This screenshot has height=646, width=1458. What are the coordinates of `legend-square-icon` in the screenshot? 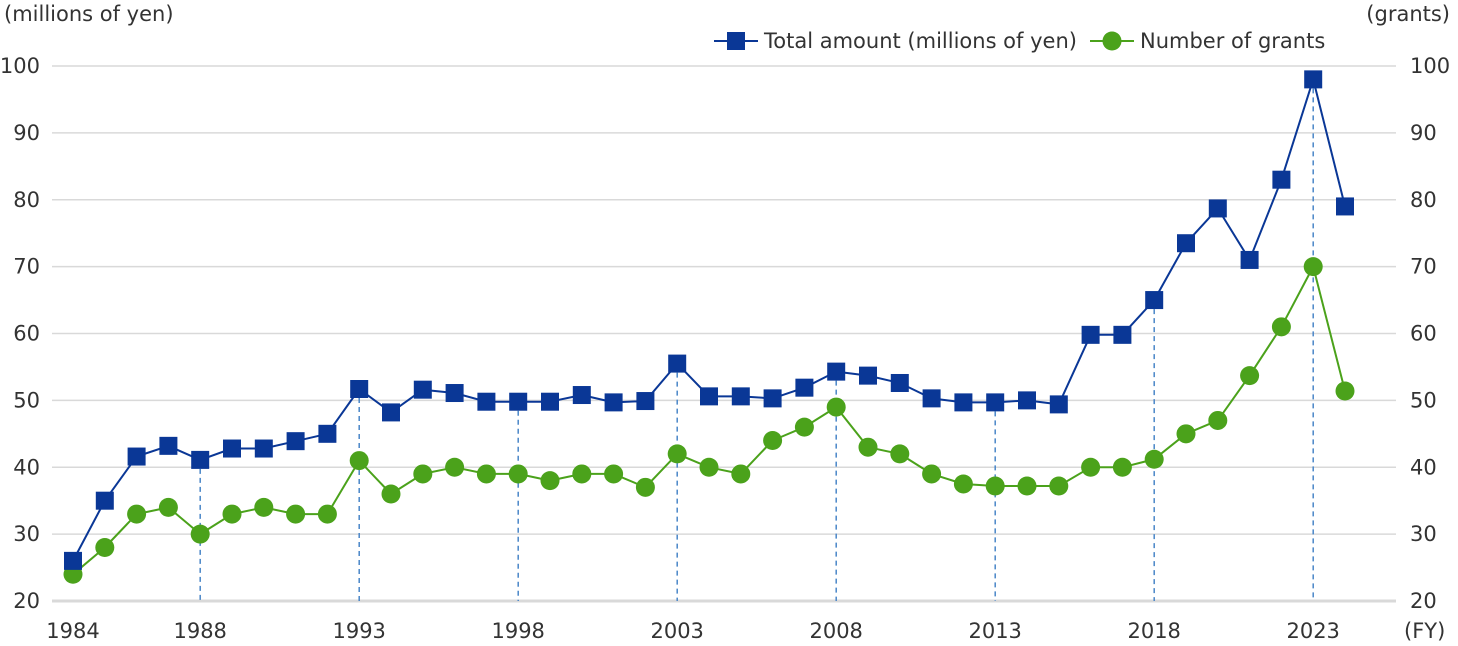 It's located at (736, 41).